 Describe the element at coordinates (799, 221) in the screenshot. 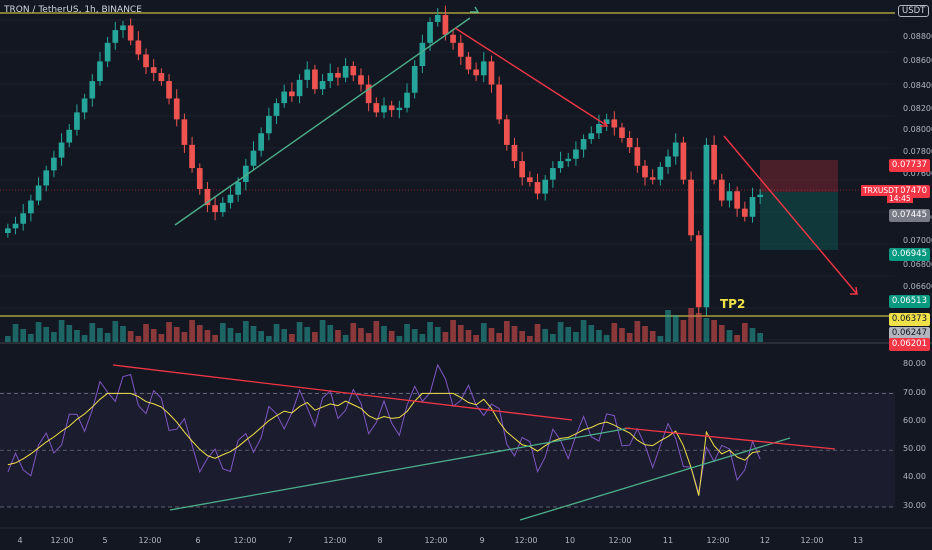

I see `target-zone` at that location.